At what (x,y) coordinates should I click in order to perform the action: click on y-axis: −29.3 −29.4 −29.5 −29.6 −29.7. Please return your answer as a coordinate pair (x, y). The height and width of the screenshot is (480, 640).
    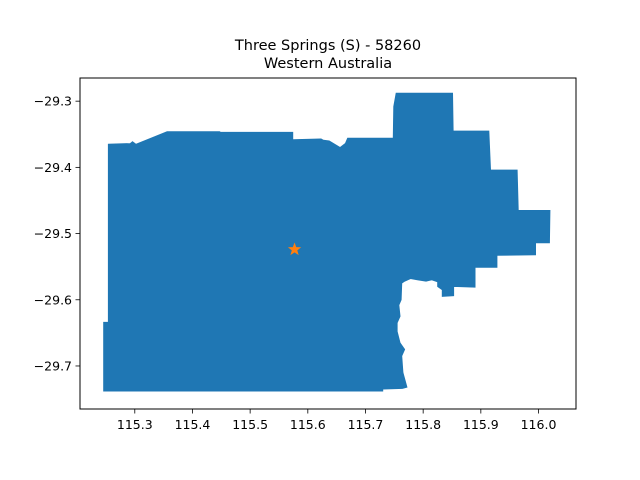
    Looking at the image, I should click on (57, 233).